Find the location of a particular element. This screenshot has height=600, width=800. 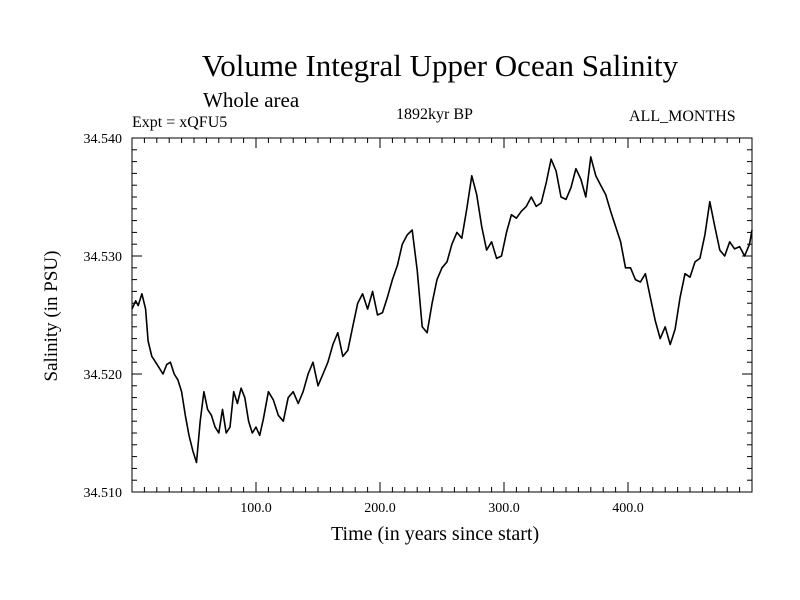

period-label: 1892kyr BP is located at coordinates (434, 114).